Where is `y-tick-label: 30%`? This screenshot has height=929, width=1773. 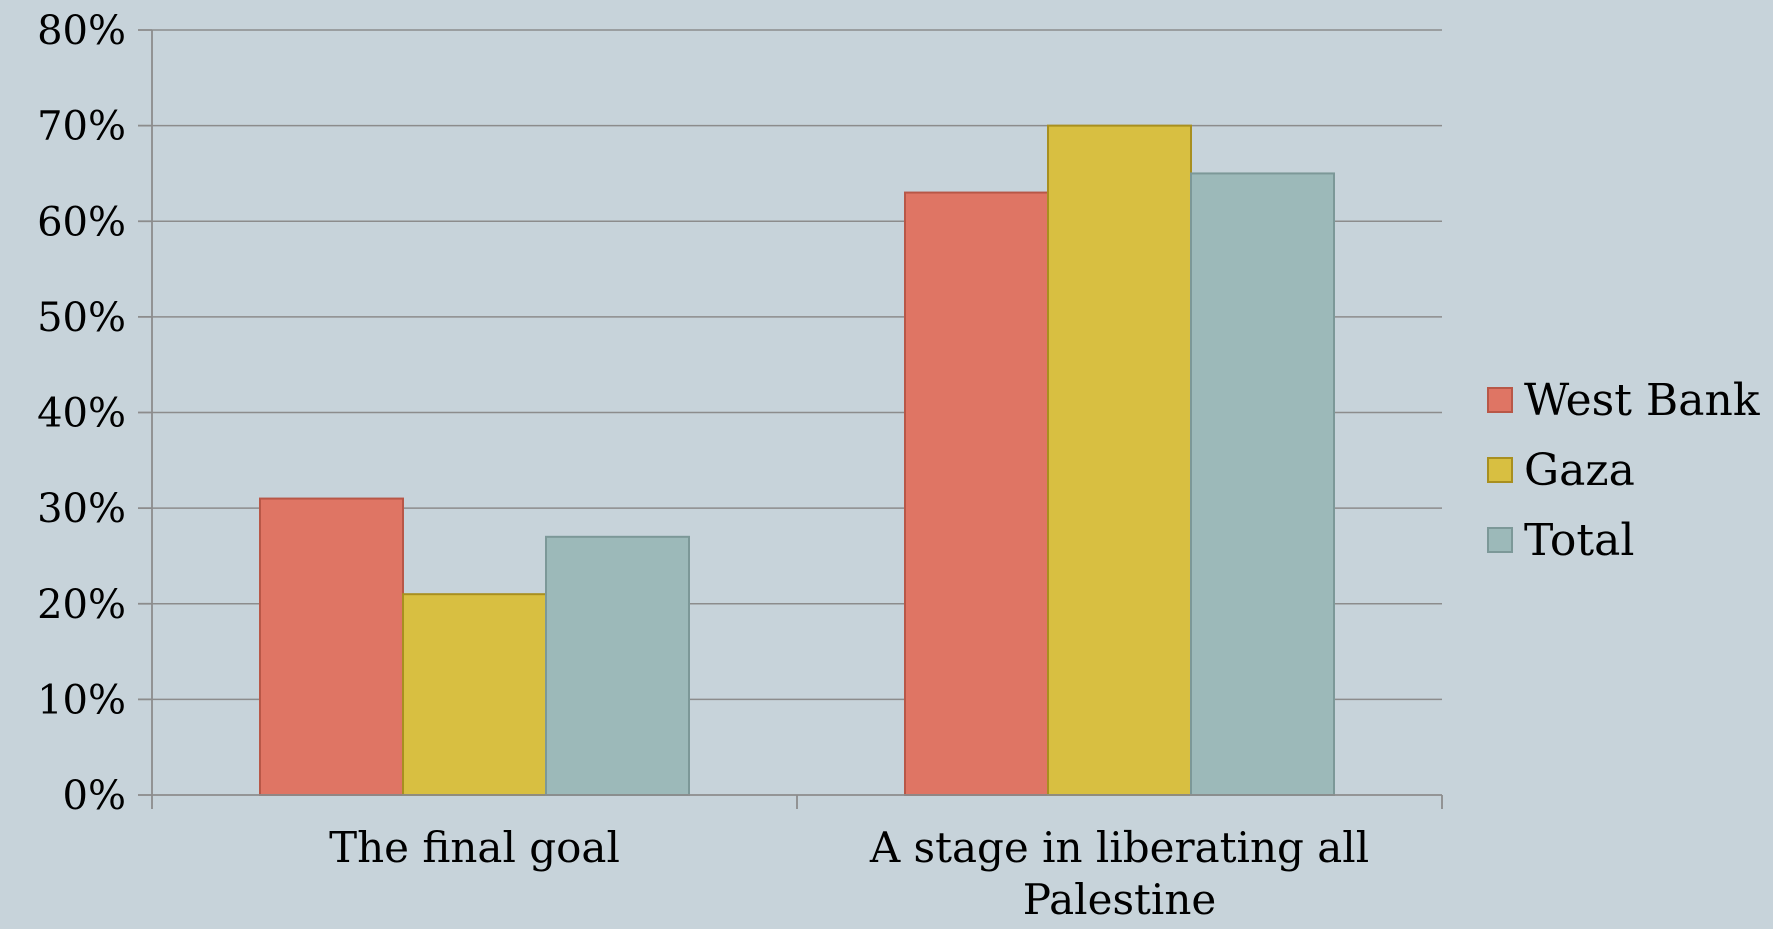
y-tick-label: 30% is located at coordinates (81, 509).